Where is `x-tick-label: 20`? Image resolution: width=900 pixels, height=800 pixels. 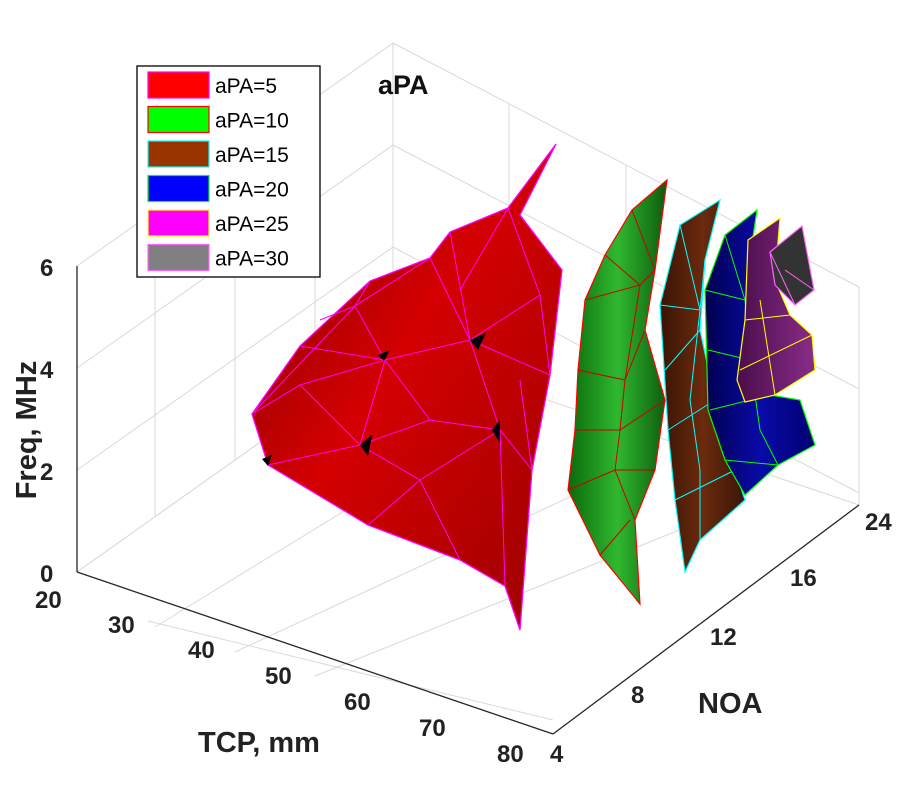
x-tick-label: 20 is located at coordinates (48, 600).